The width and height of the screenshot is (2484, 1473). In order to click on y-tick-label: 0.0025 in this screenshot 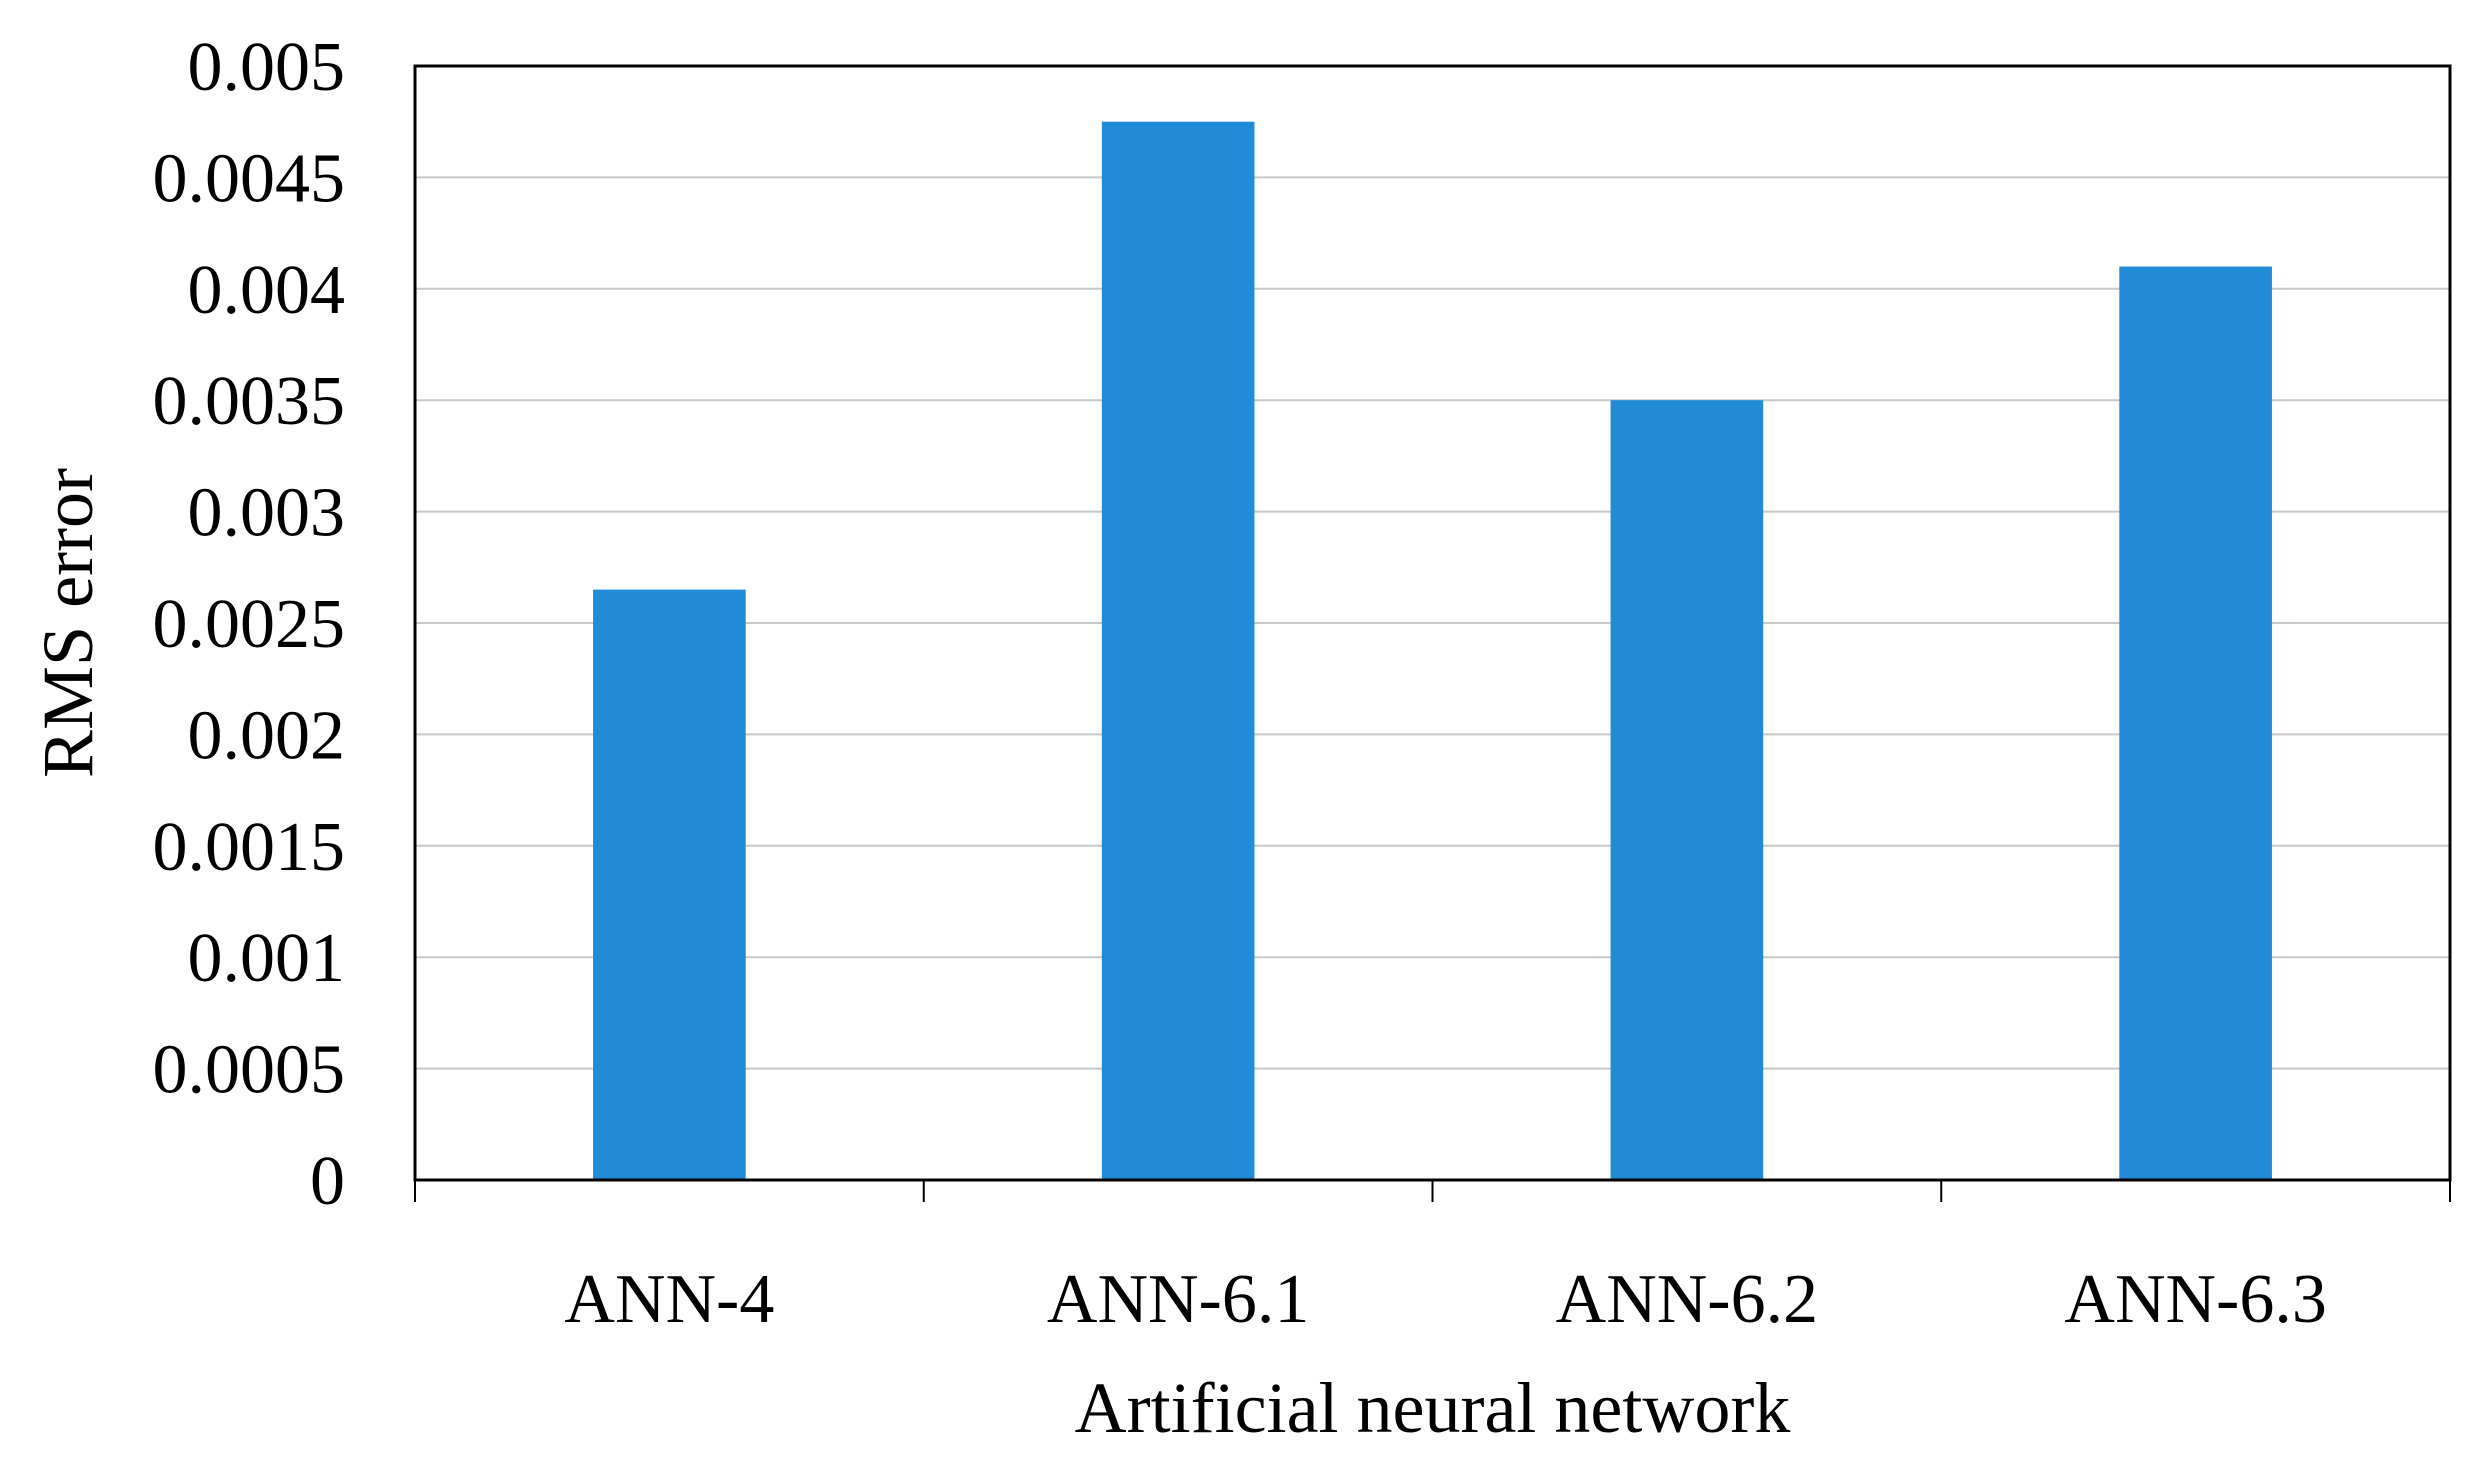, I will do `click(249, 624)`.